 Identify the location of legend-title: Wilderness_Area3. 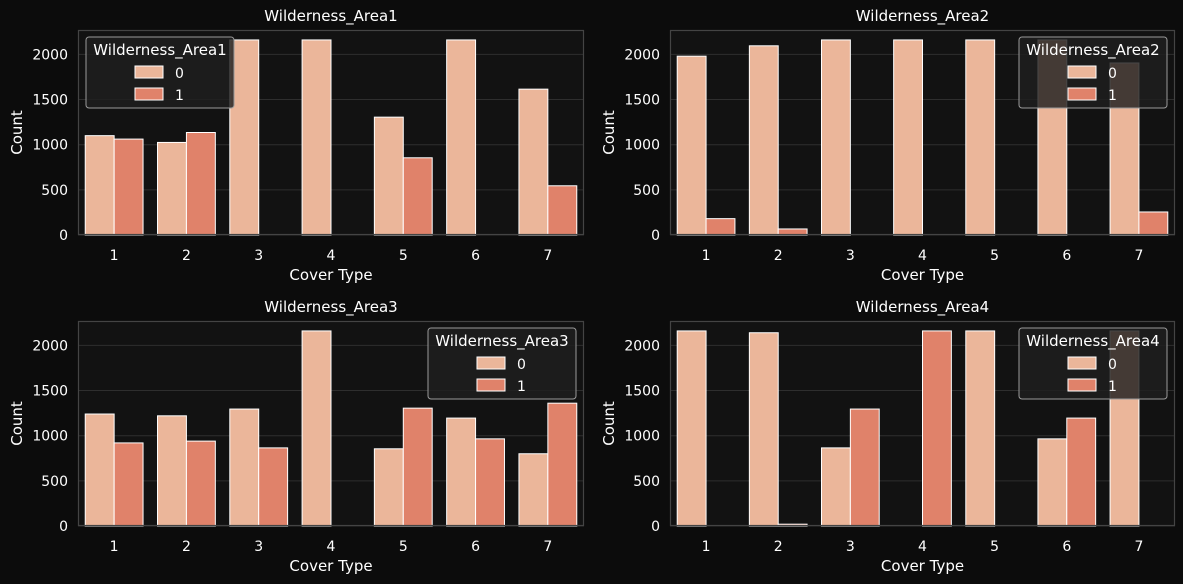
(501, 341).